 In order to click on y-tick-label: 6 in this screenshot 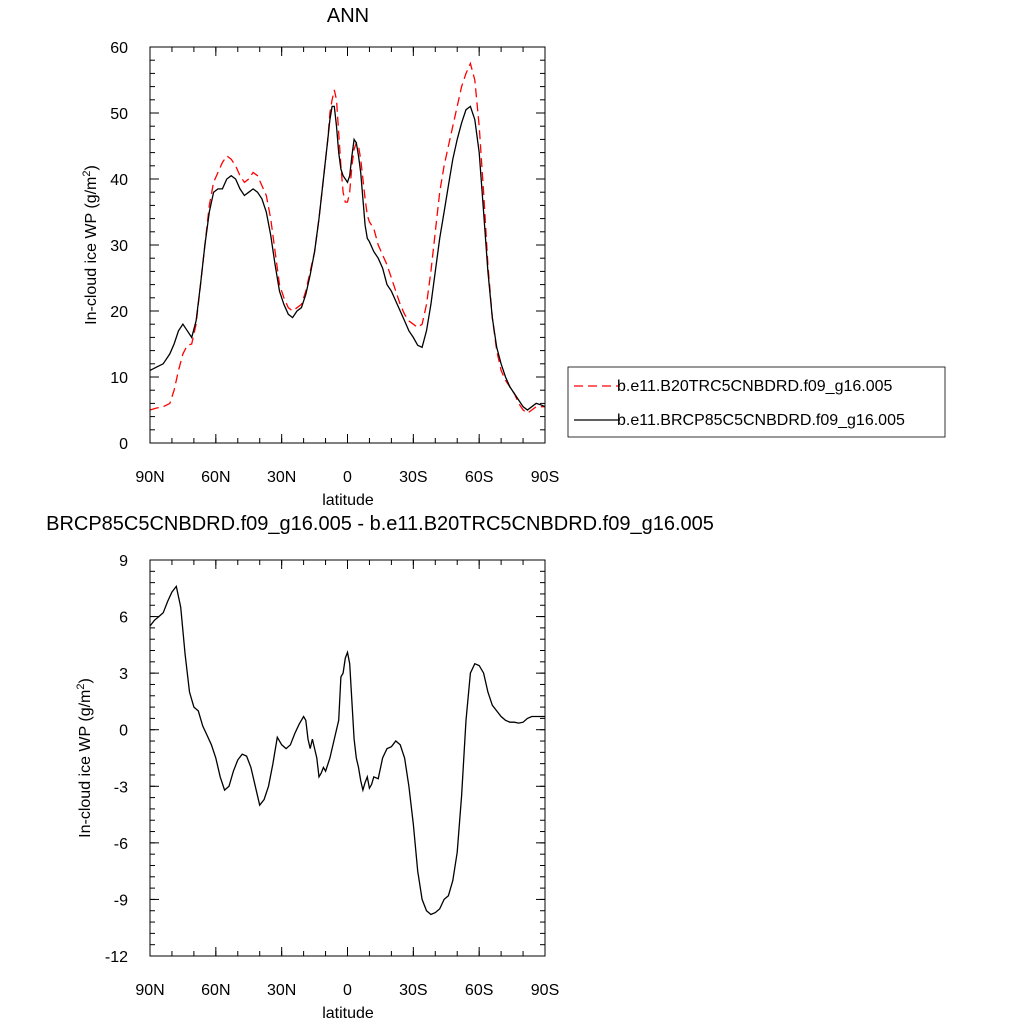, I will do `click(123, 618)`.